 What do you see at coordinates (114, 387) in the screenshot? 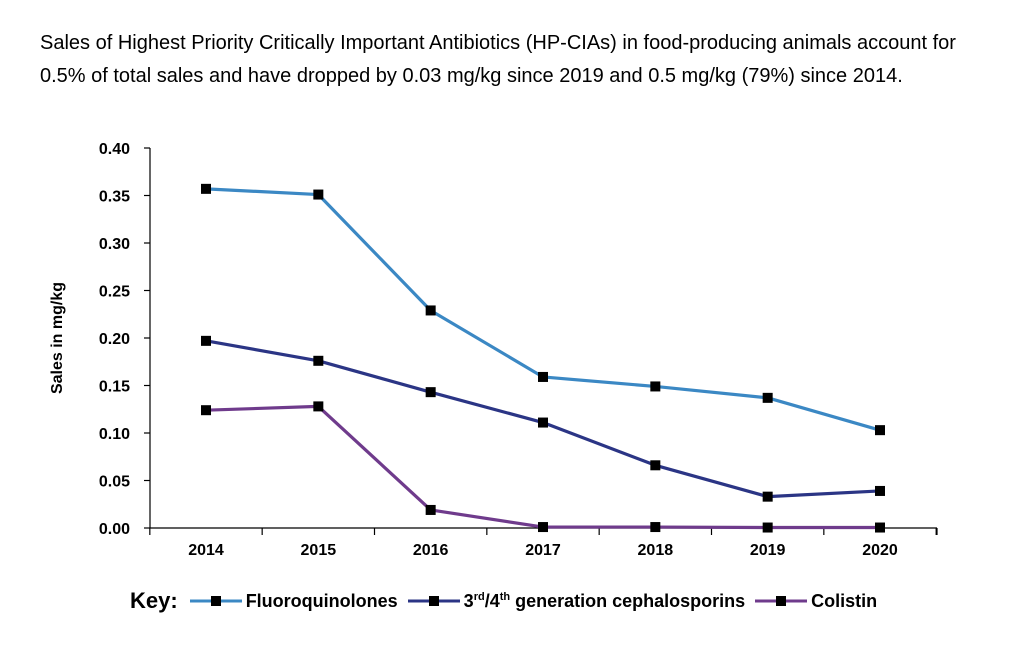
I see `y-tick-label: 0.15` at bounding box center [114, 387].